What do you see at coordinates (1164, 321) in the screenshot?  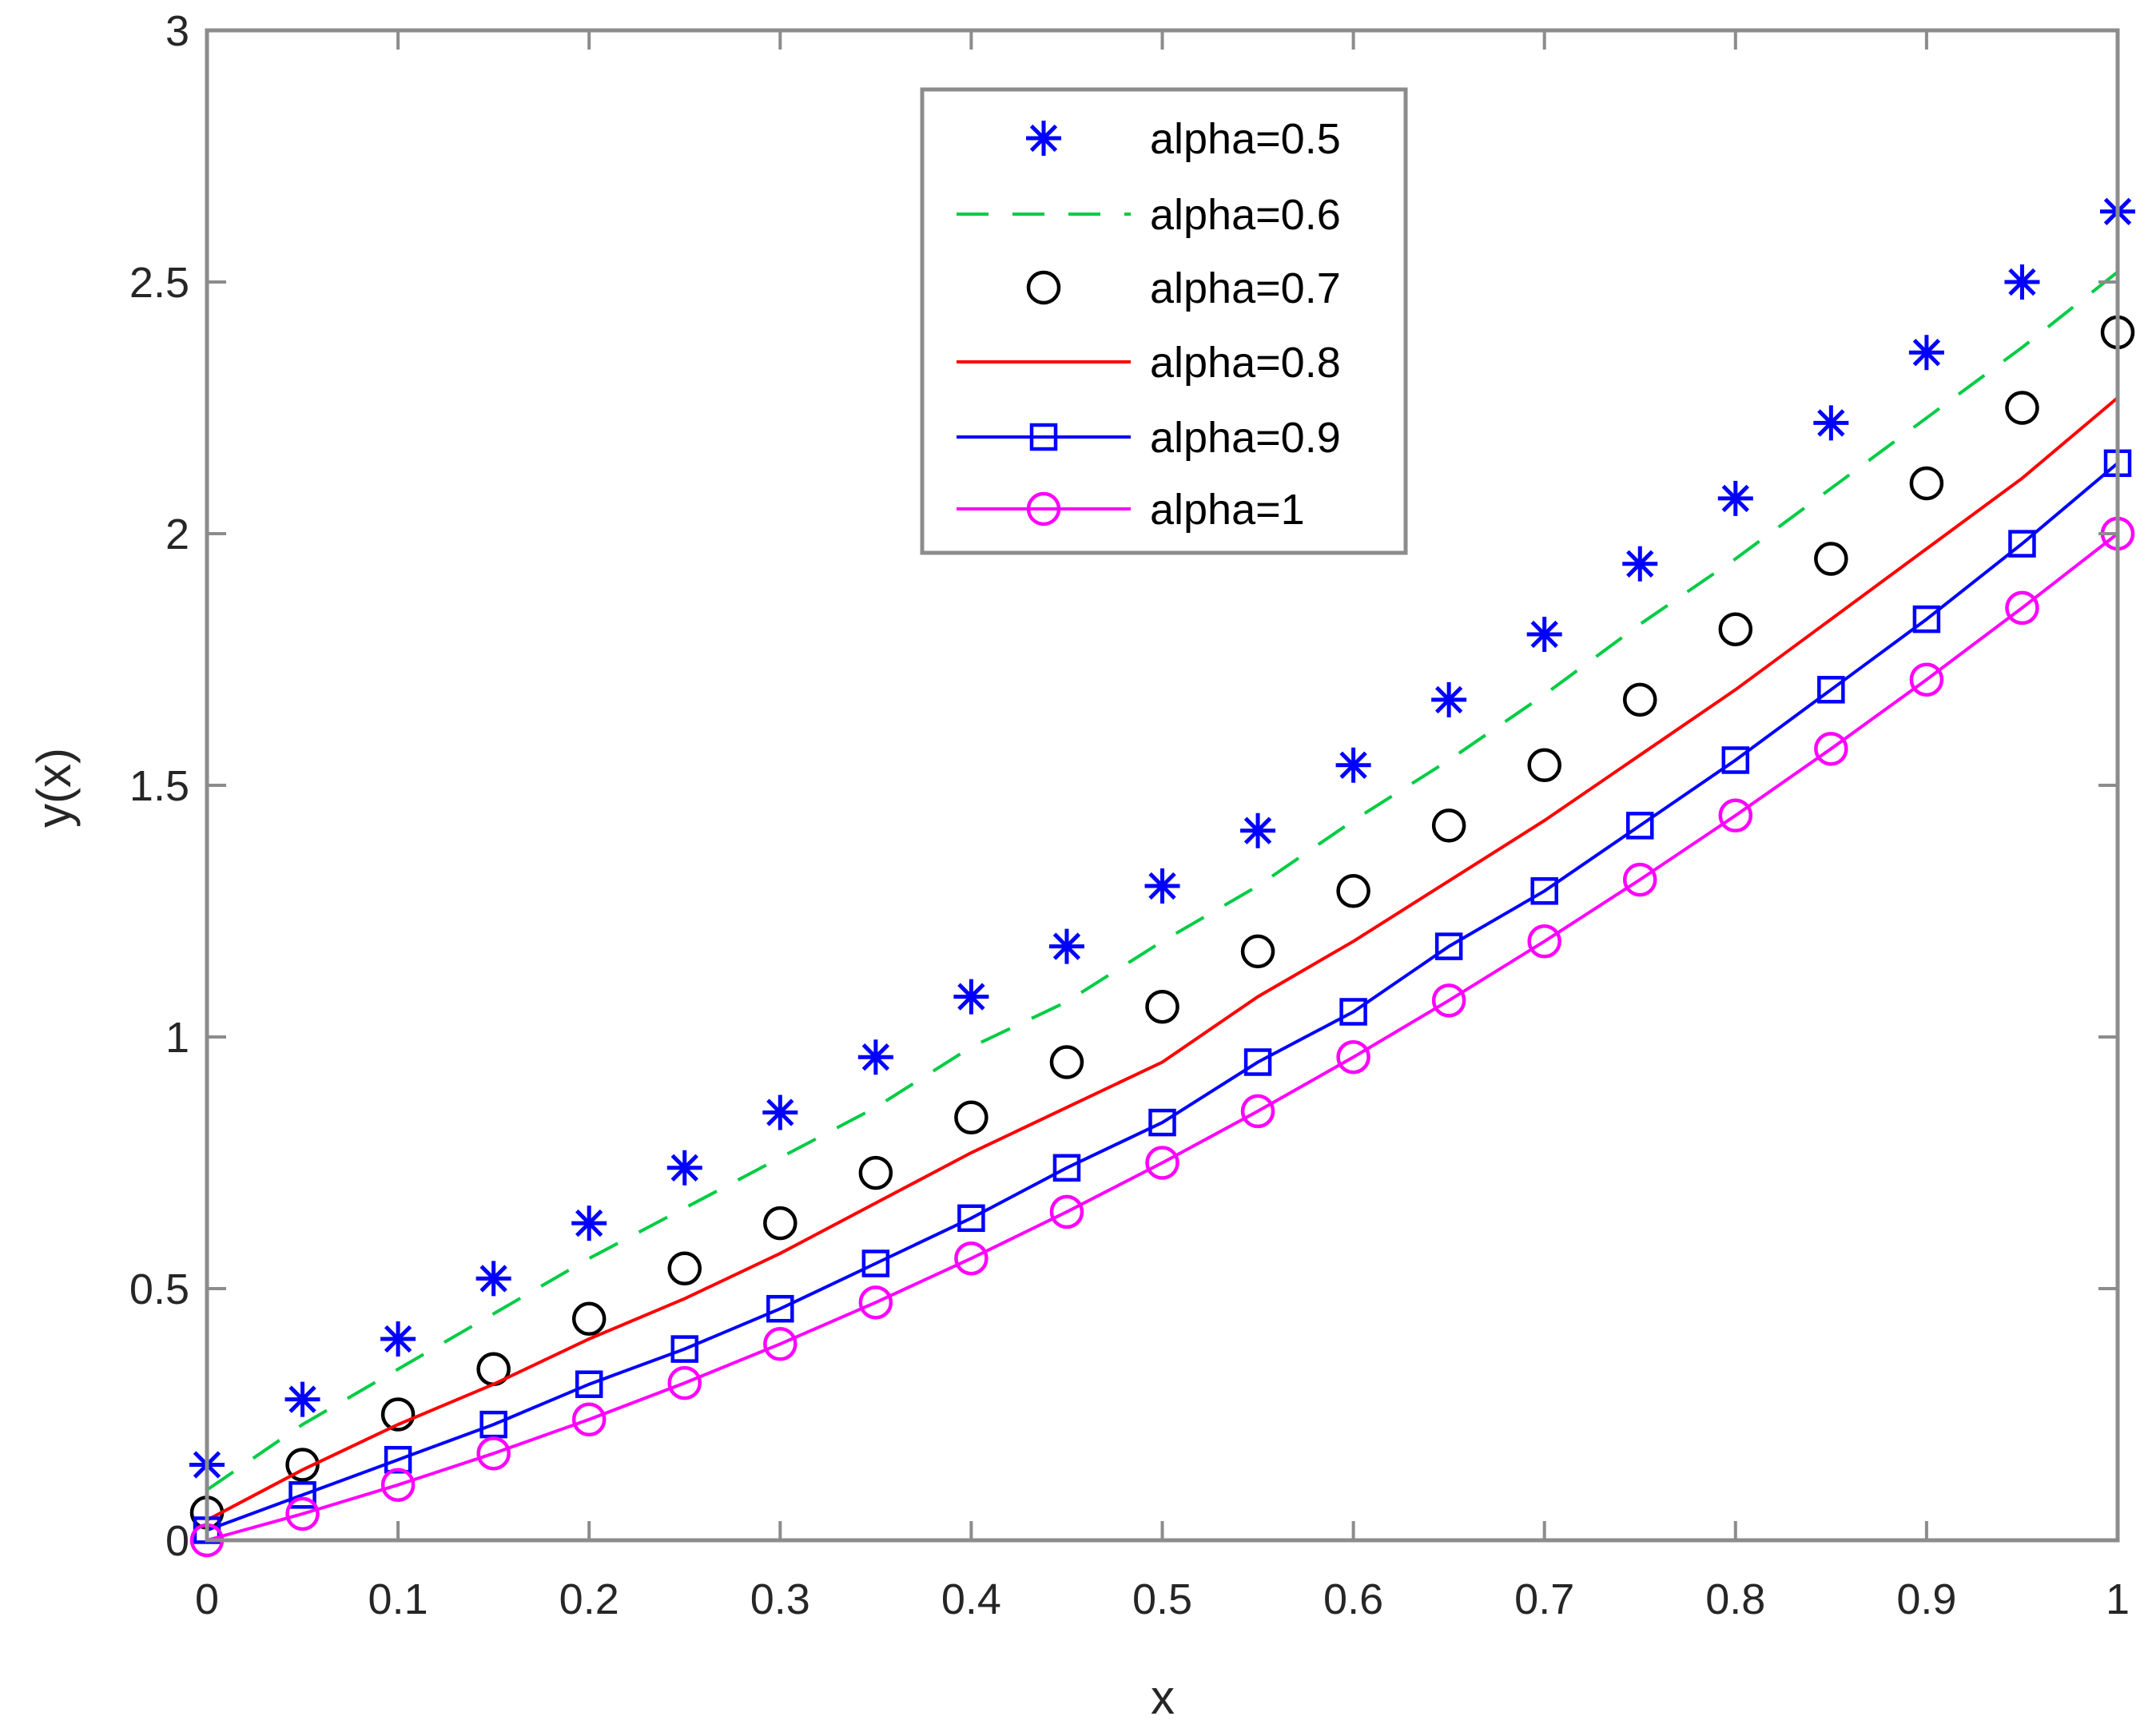 I see `legend-box` at bounding box center [1164, 321].